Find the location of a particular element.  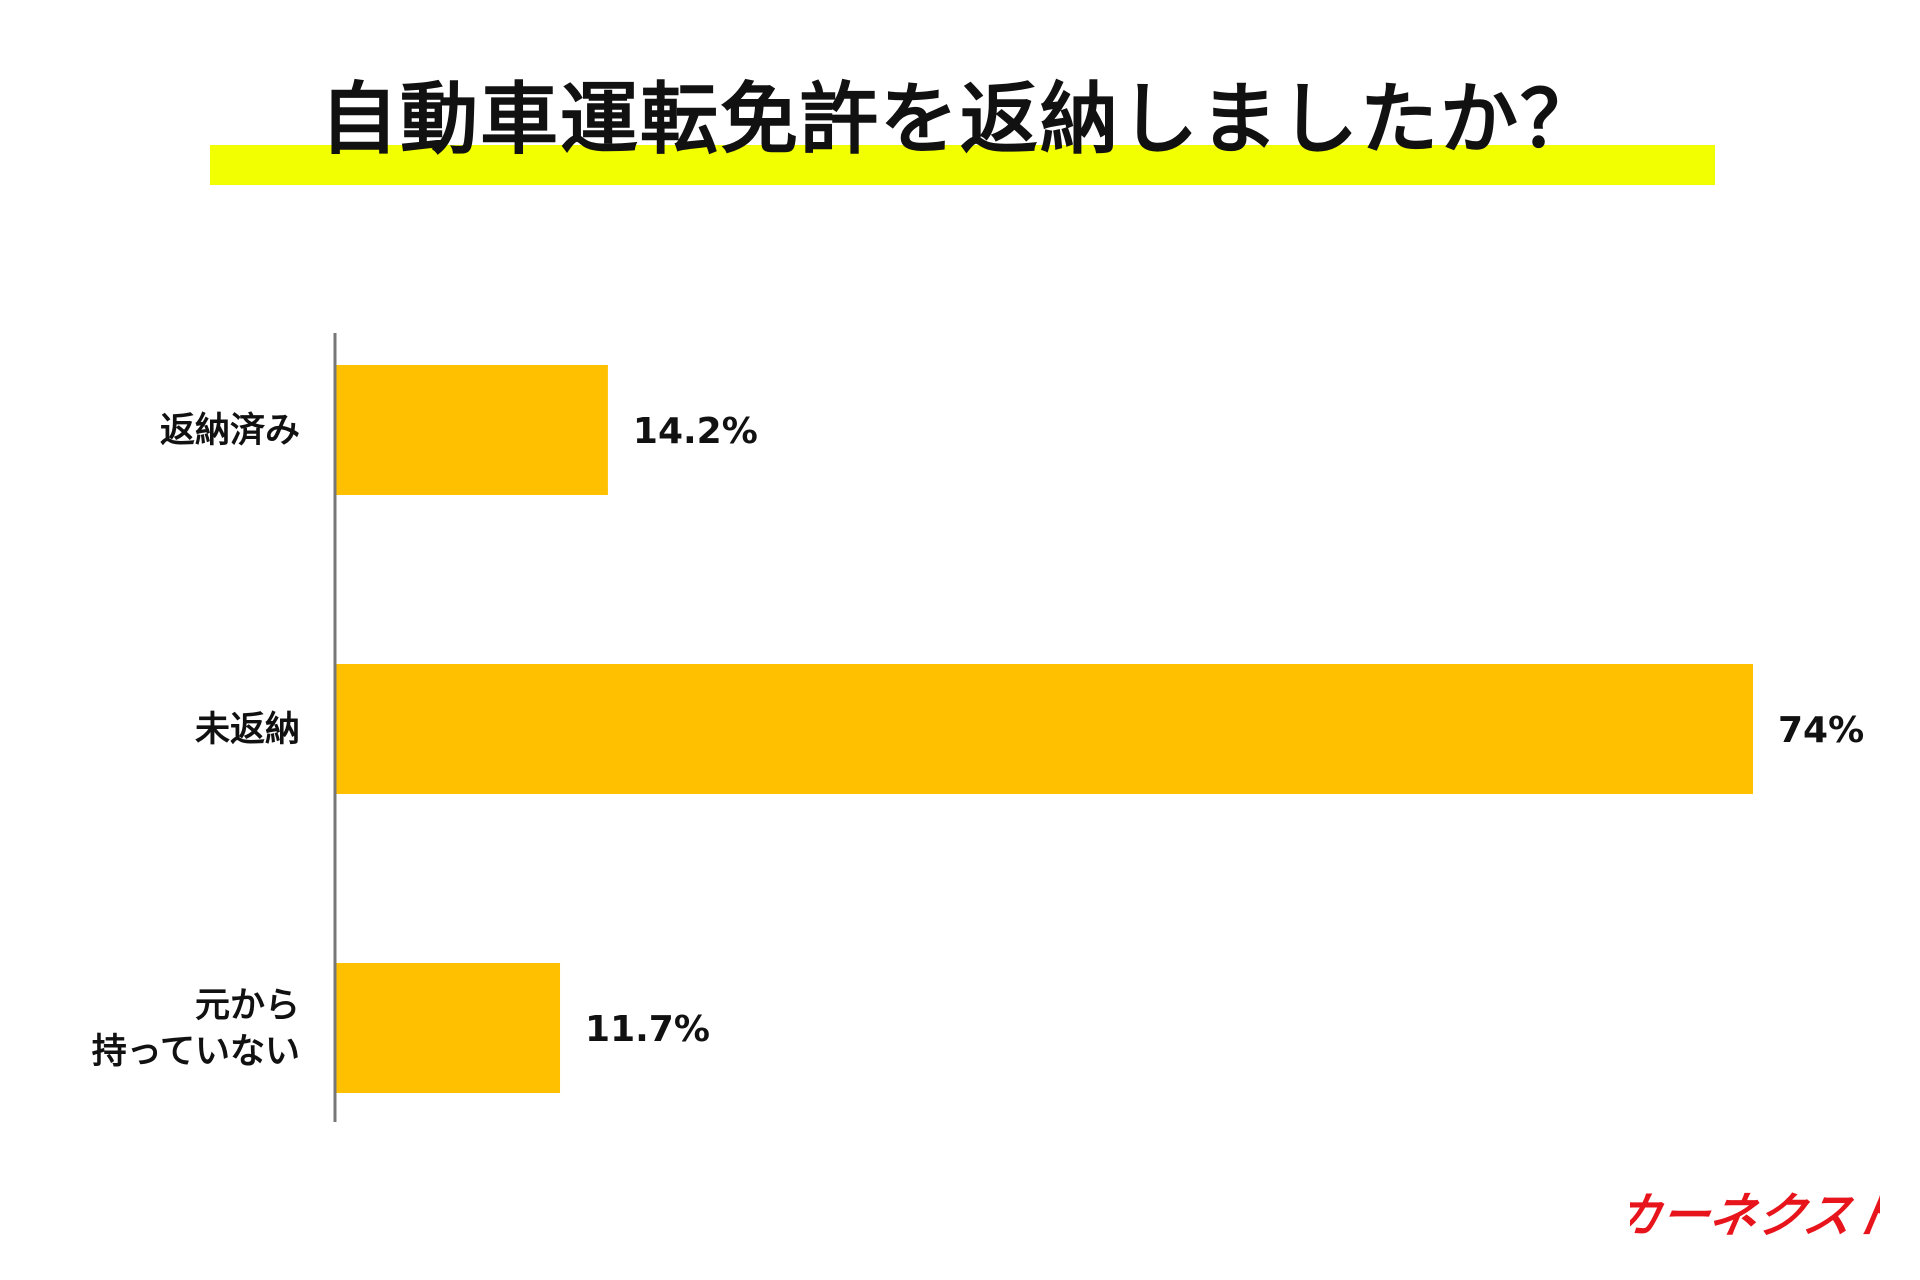

value-label-2: 11.7% is located at coordinates (647, 1029).